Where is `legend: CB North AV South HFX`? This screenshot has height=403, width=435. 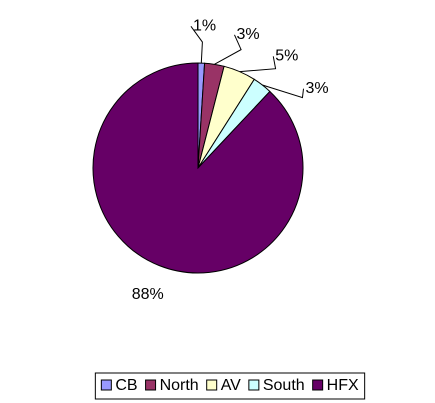 legend: CB North AV South HFX is located at coordinates (230, 386).